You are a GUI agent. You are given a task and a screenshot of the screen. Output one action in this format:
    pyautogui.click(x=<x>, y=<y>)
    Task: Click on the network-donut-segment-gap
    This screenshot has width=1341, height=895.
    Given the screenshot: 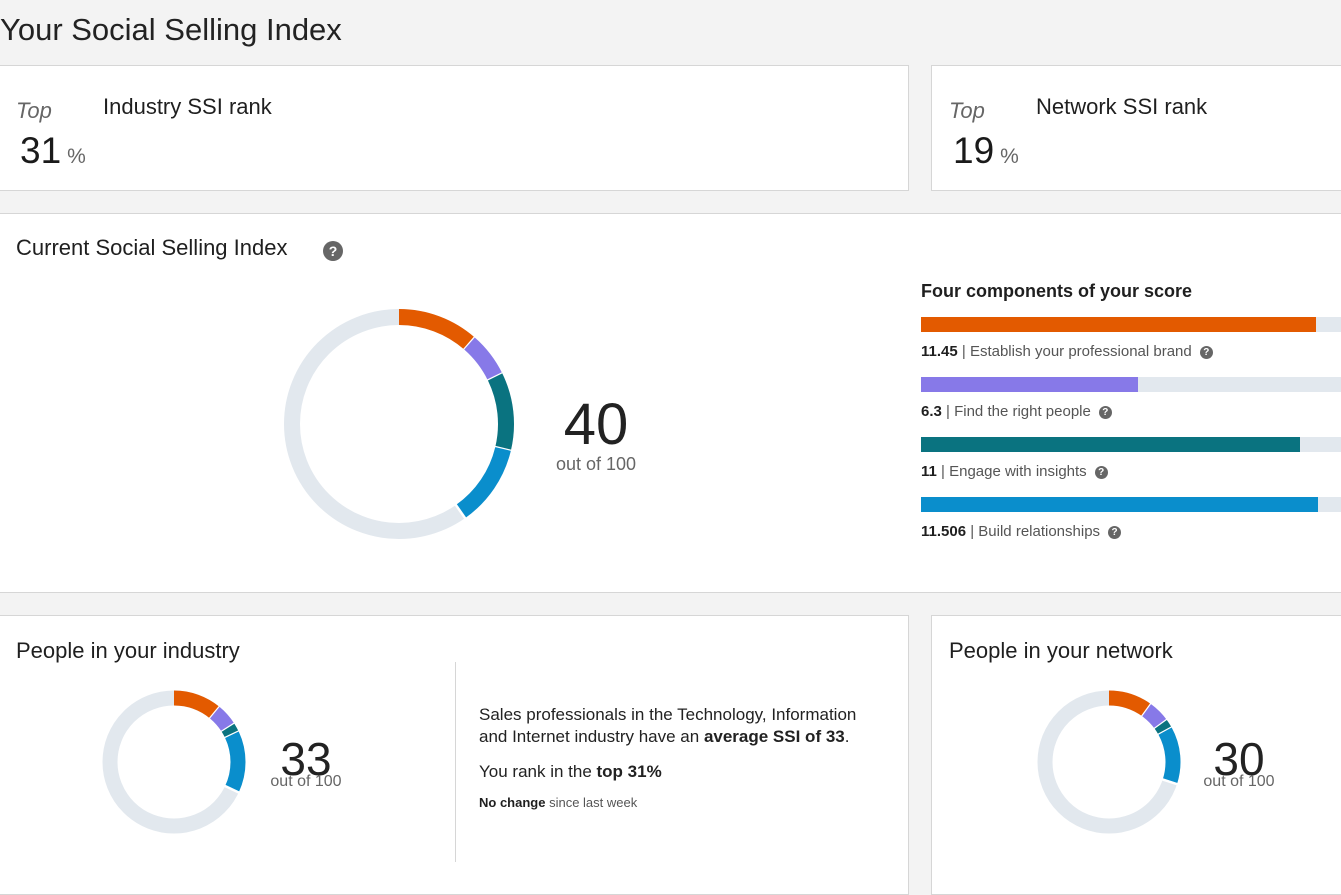 What is the action you would take?
    pyautogui.click(x=1170, y=781)
    